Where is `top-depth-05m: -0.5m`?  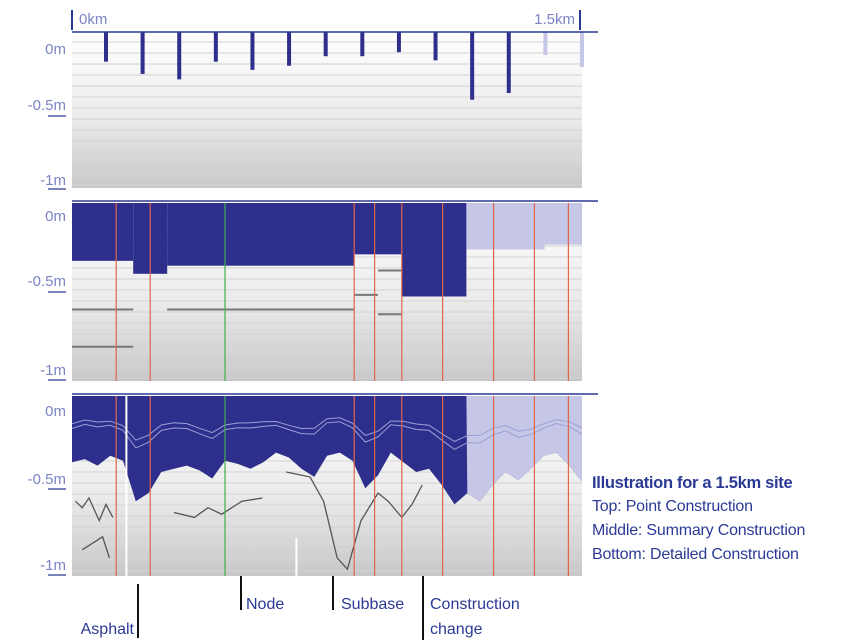 top-depth-05m: -0.5m is located at coordinates (47, 105).